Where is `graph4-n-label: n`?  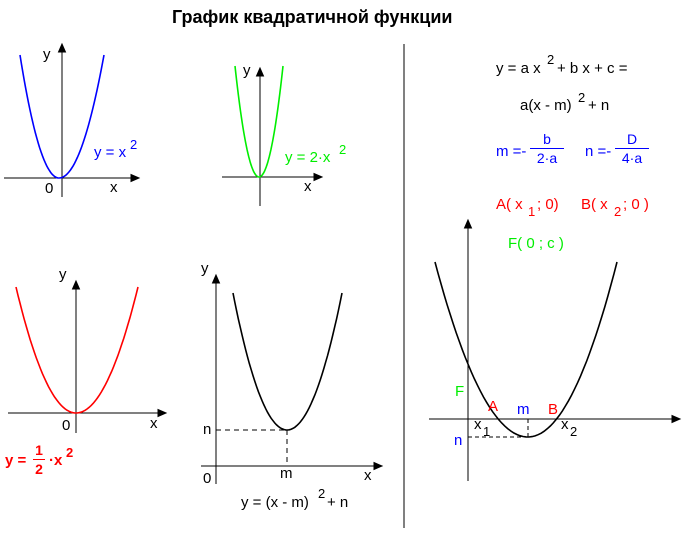
graph4-n-label: n is located at coordinates (207, 429).